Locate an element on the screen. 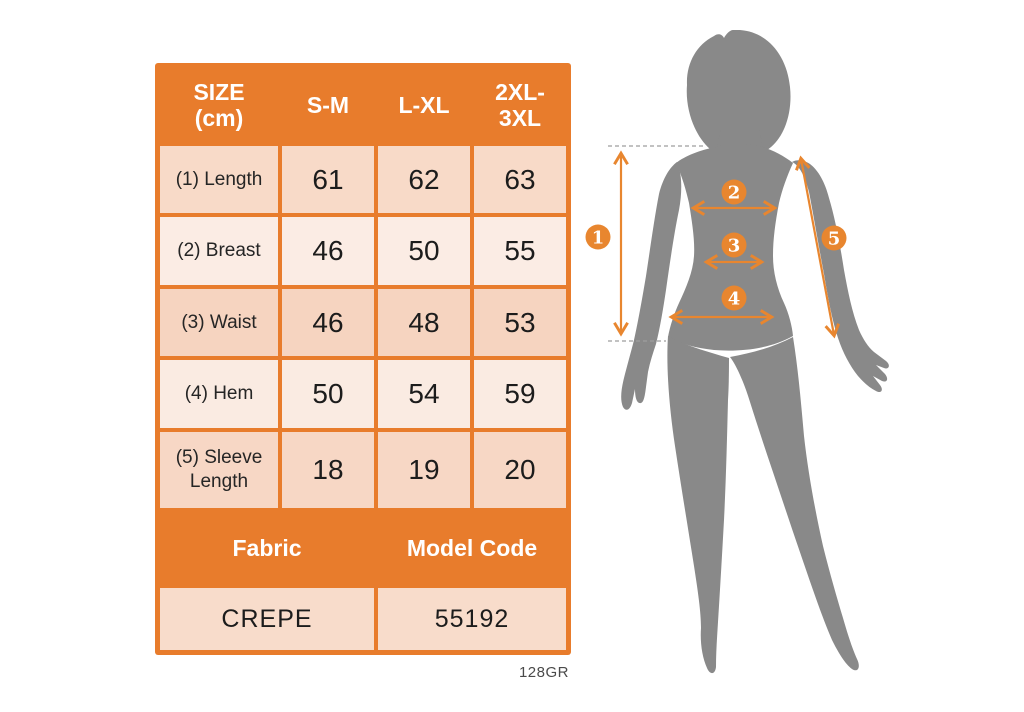  table-row-sleeve-length: (5) Sleeve Length 18 19 20 is located at coordinates (363, 470).